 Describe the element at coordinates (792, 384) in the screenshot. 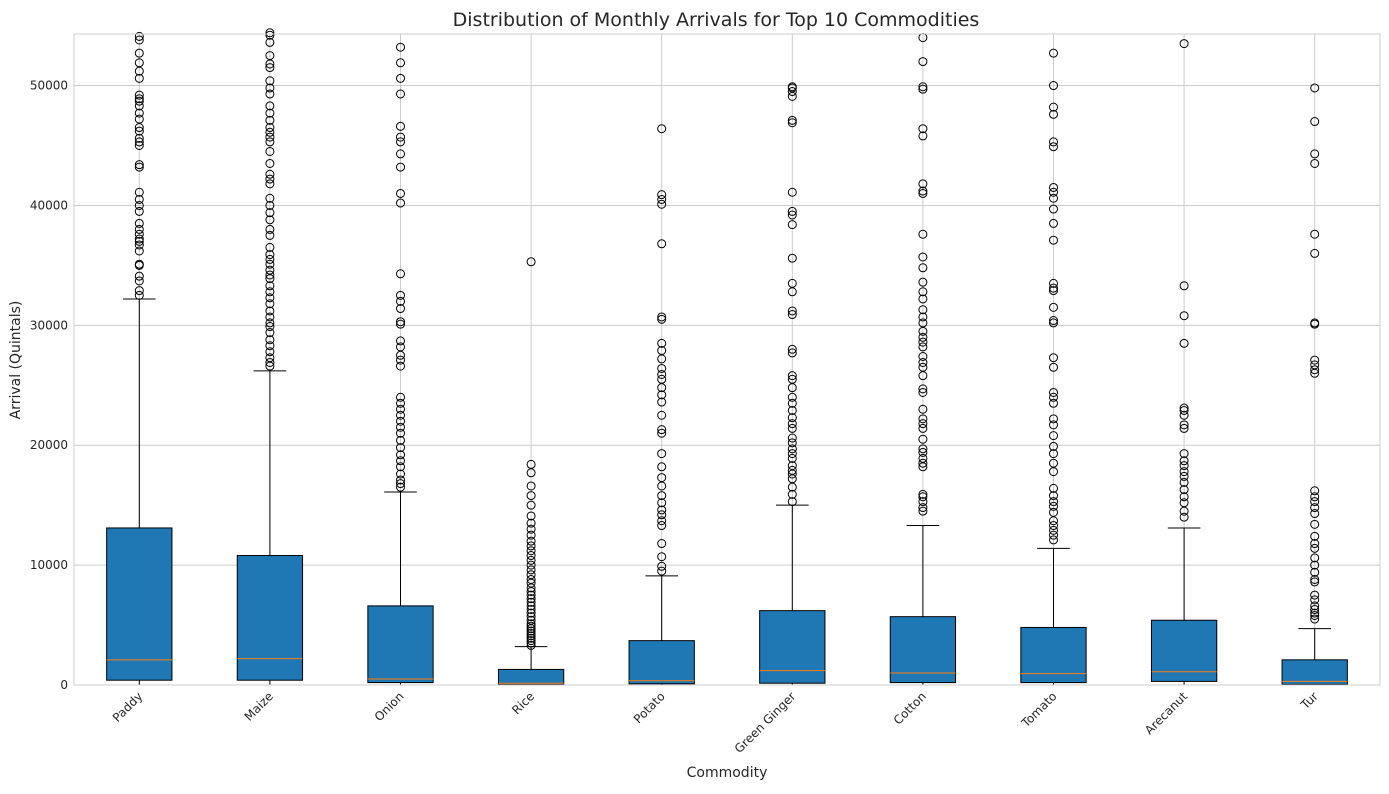

I see `box-group-green-ginger` at that location.